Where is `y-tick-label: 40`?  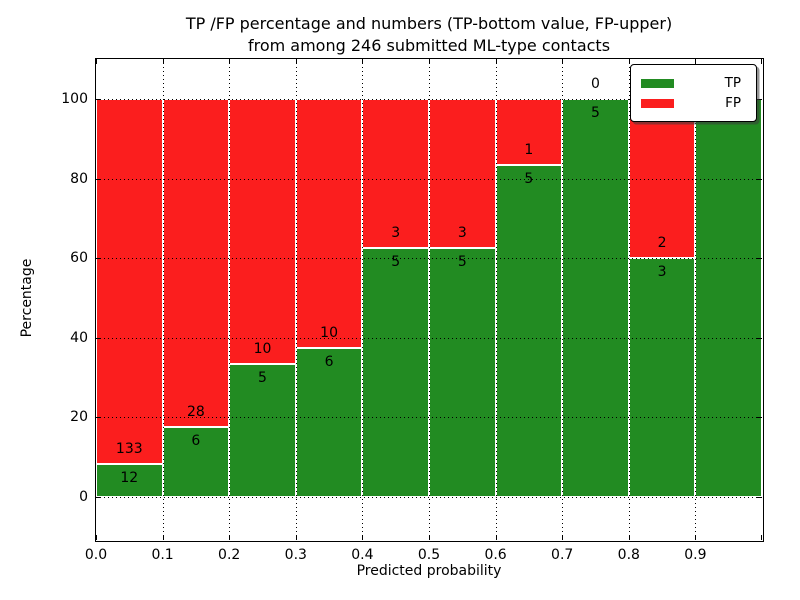
y-tick-label: 40 is located at coordinates (79, 337).